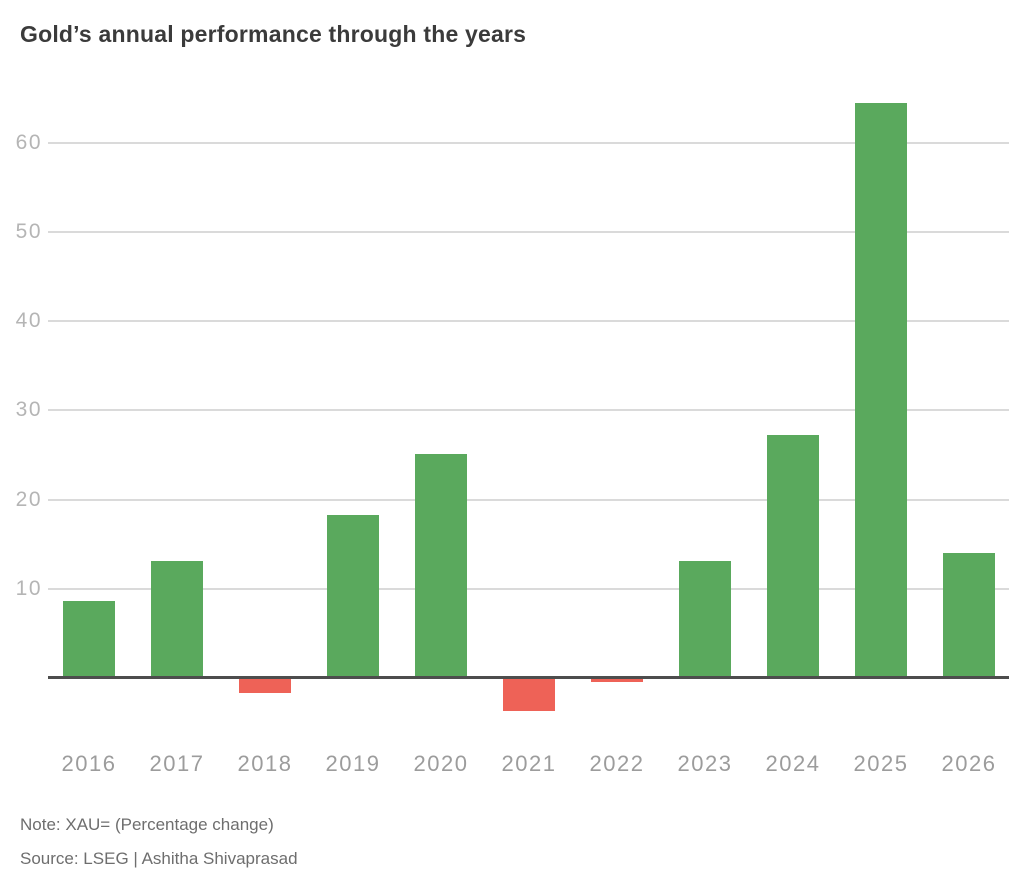 Image resolution: width=1024 pixels, height=887 pixels. Describe the element at coordinates (528, 677) in the screenshot. I see `x-axis-line` at that location.